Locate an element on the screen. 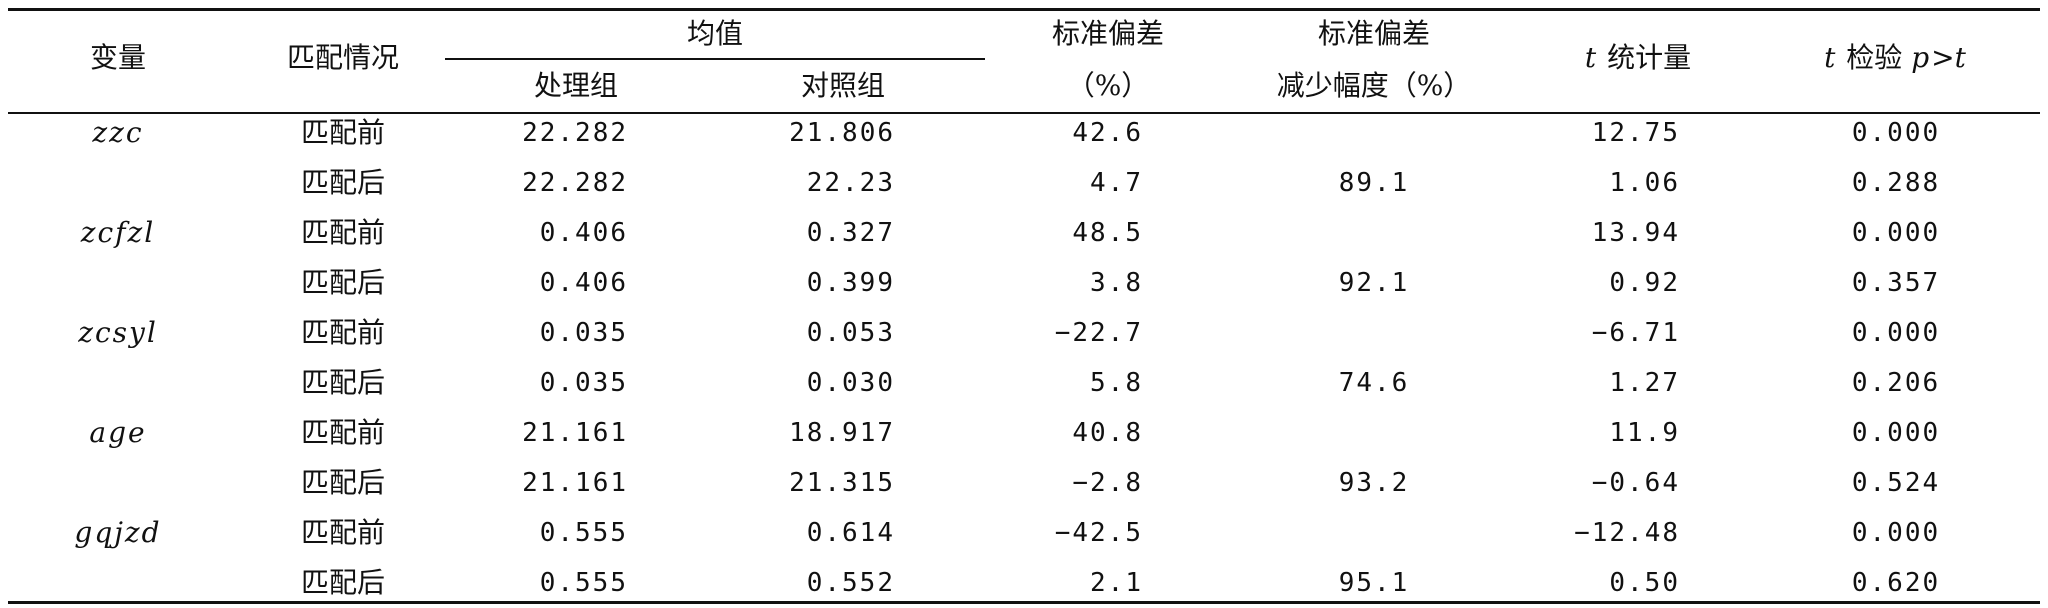 The width and height of the screenshot is (2048, 608). cell-bias-reduction: 74.6 is located at coordinates (1374, 383).